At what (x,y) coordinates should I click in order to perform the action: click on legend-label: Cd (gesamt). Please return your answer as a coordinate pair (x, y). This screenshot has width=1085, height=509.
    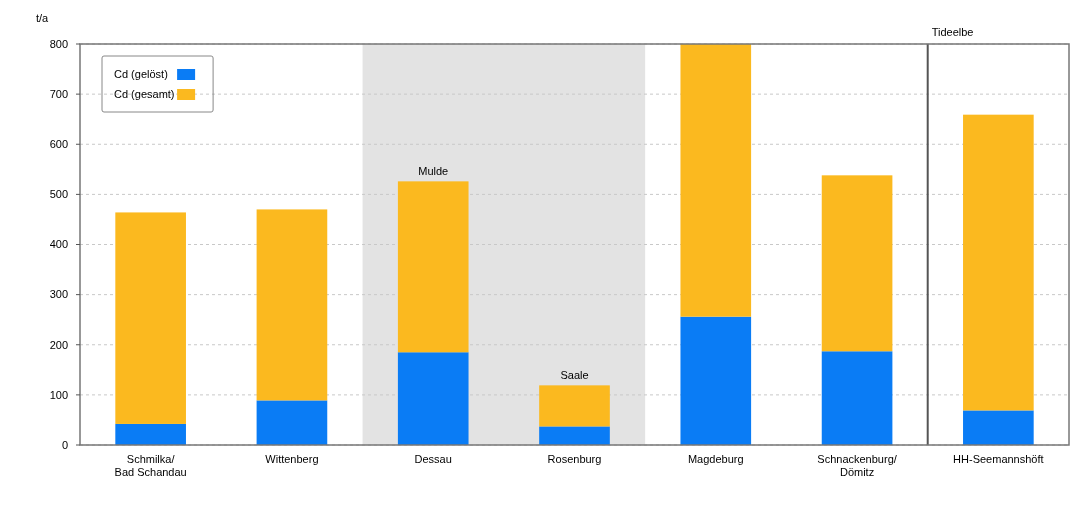
    Looking at the image, I should click on (144, 93).